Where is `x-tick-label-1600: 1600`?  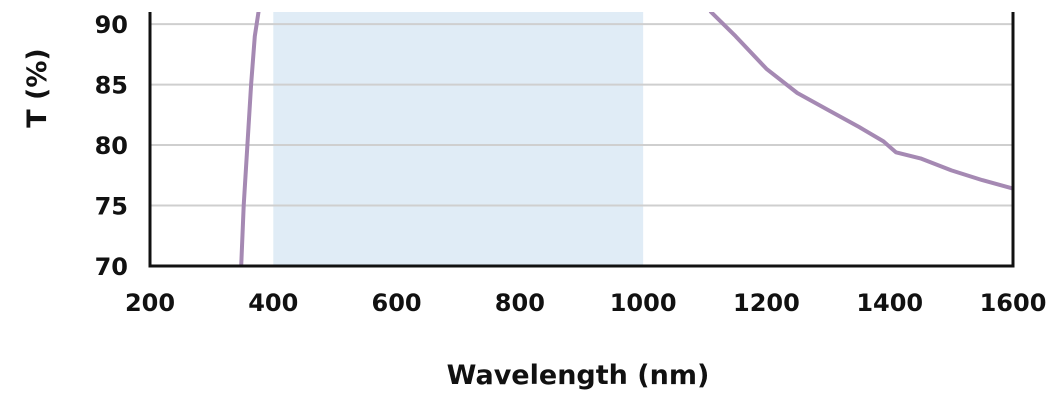 x-tick-label-1600: 1600 is located at coordinates (1013, 303).